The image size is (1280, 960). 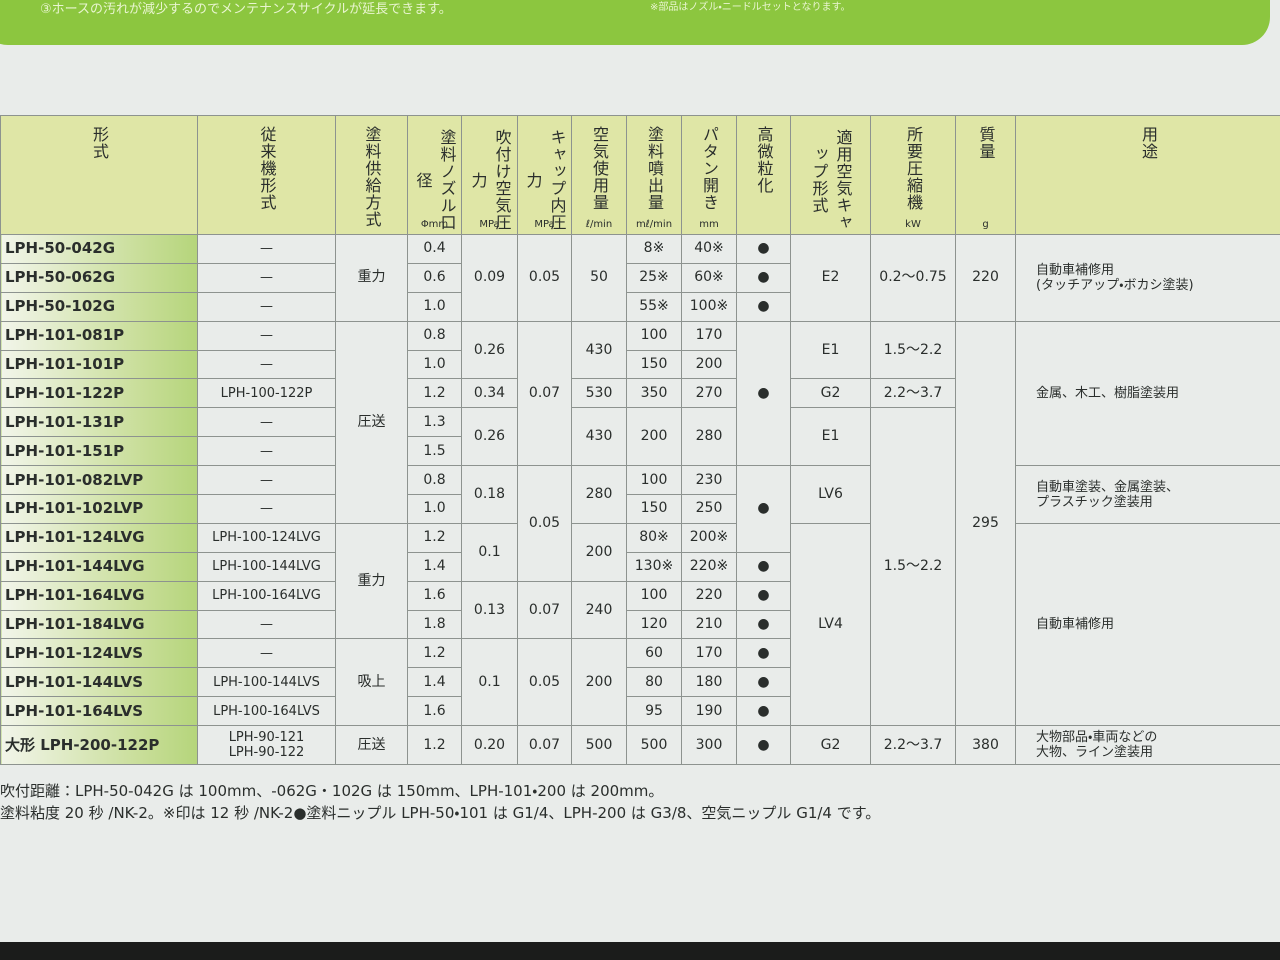 I want to click on table-cell: 1.5〜2.2, so click(x=913, y=567).